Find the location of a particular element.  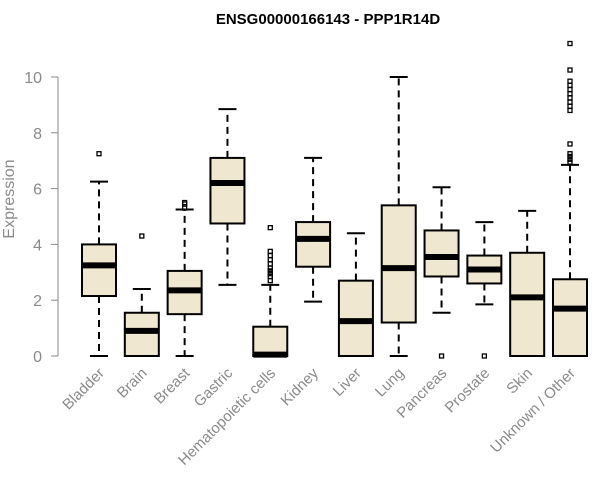

x-tick-label: Breast is located at coordinates (172, 385).